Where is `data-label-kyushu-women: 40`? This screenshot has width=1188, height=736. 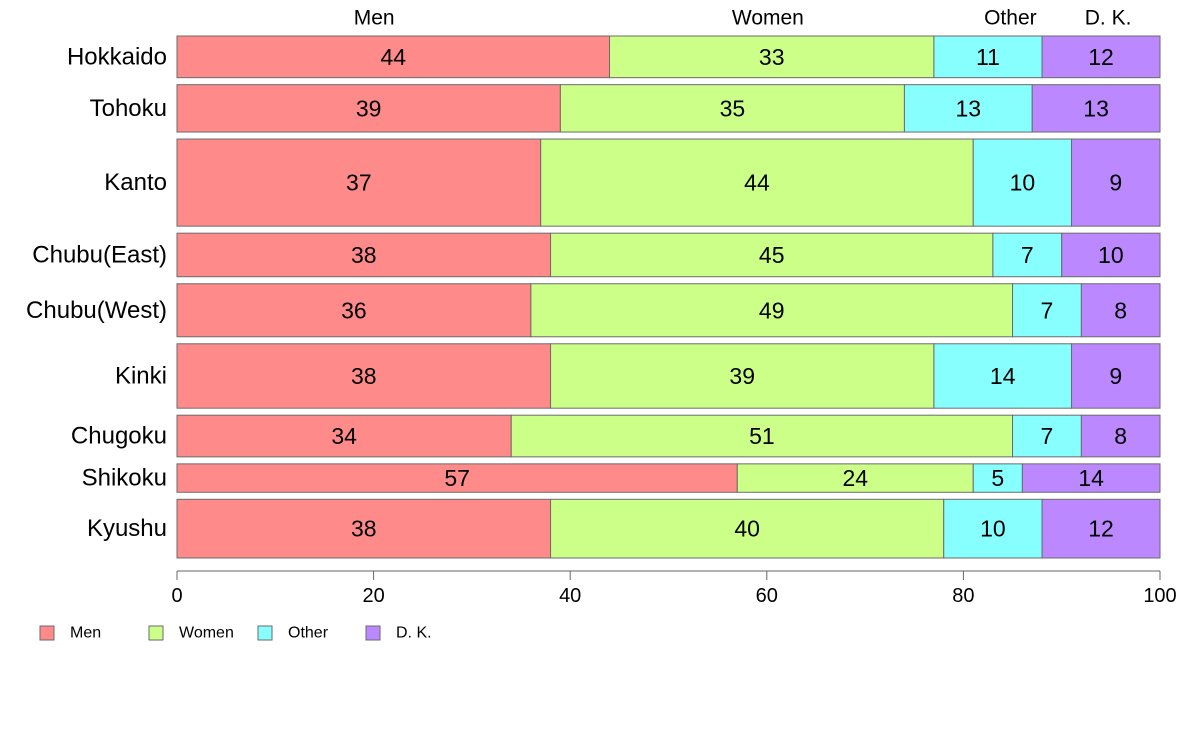
data-label-kyushu-women: 40 is located at coordinates (747, 529).